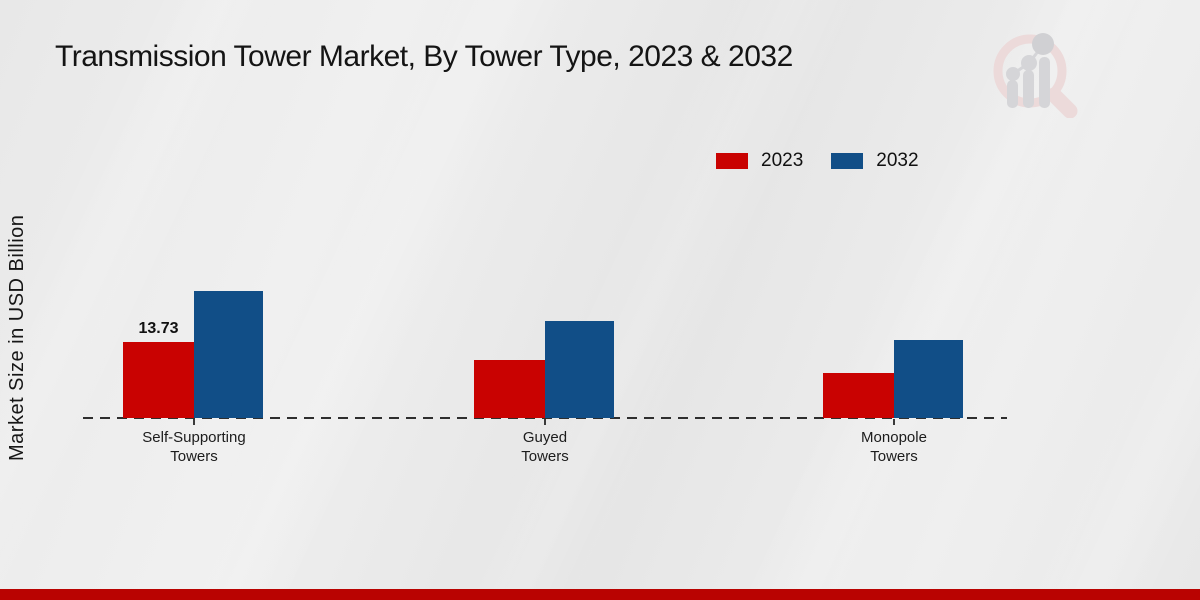  Describe the element at coordinates (228, 354) in the screenshot. I see `bar-2032-self-supporting-towers` at that location.